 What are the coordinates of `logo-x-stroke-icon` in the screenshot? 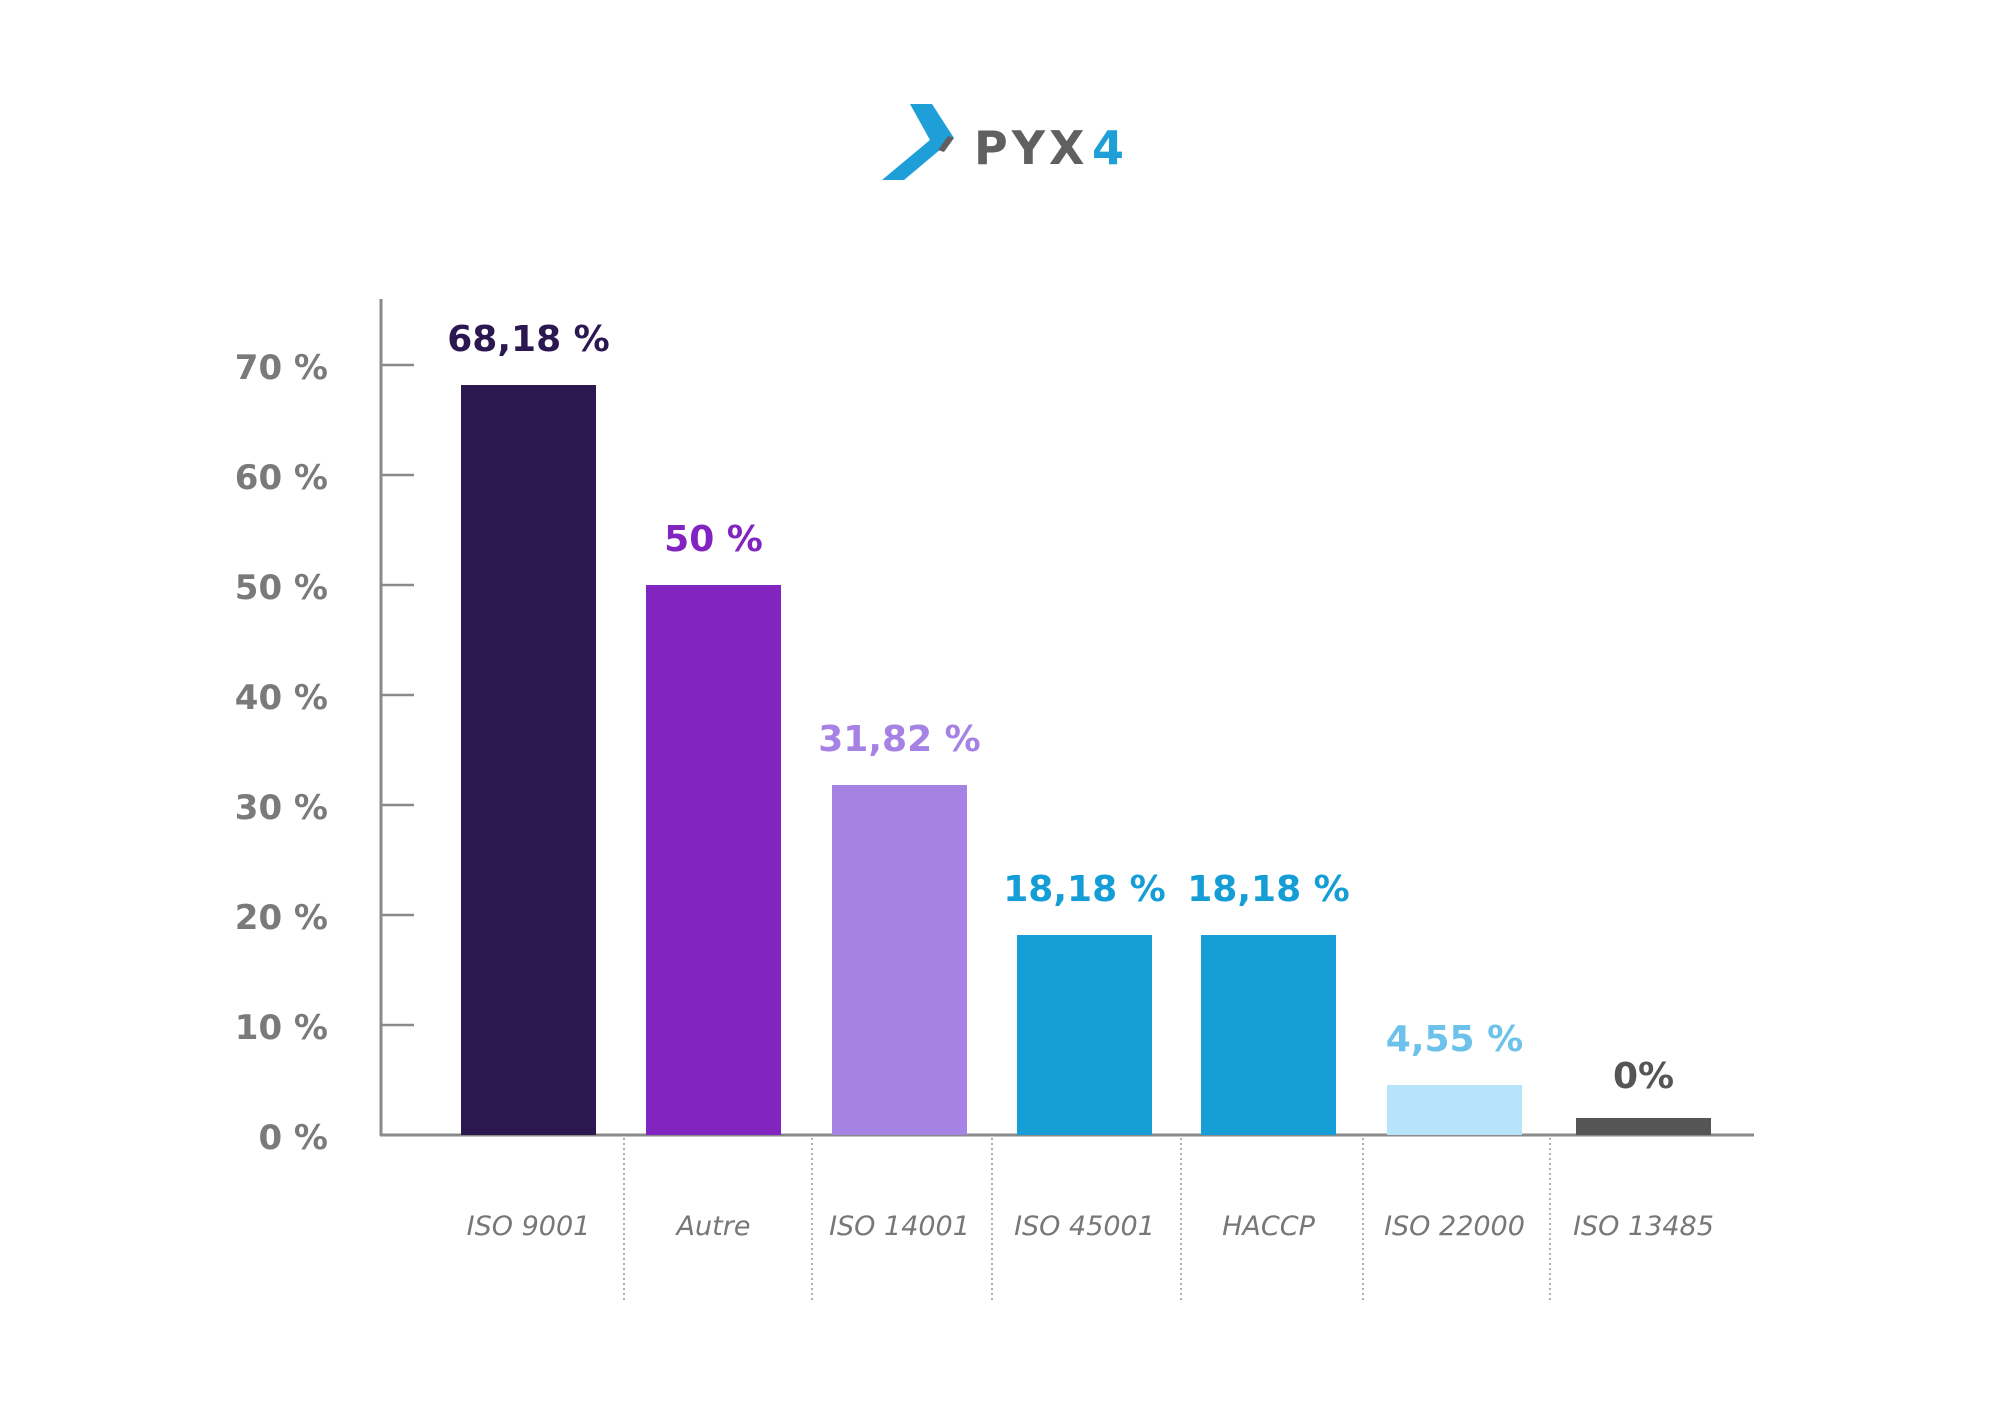 It's located at (946, 144).